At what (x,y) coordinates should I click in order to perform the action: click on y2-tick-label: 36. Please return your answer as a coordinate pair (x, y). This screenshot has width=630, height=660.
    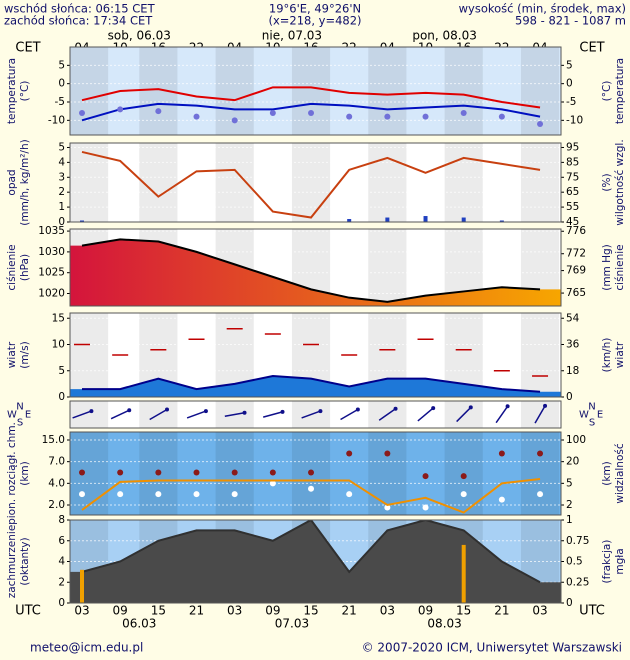
    Looking at the image, I should click on (573, 345).